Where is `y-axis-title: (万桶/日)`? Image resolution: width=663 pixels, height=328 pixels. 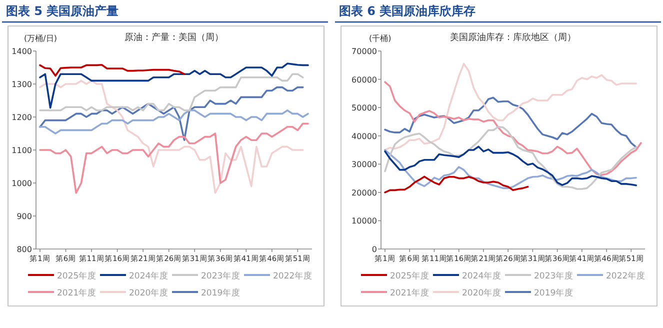
y-axis-title: (万桶/日) is located at coordinates (40, 38).